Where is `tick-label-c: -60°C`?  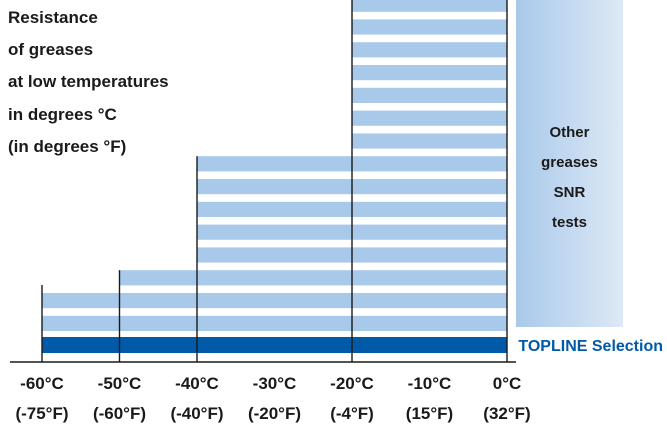
tick-label-c: -60°C is located at coordinates (42, 383).